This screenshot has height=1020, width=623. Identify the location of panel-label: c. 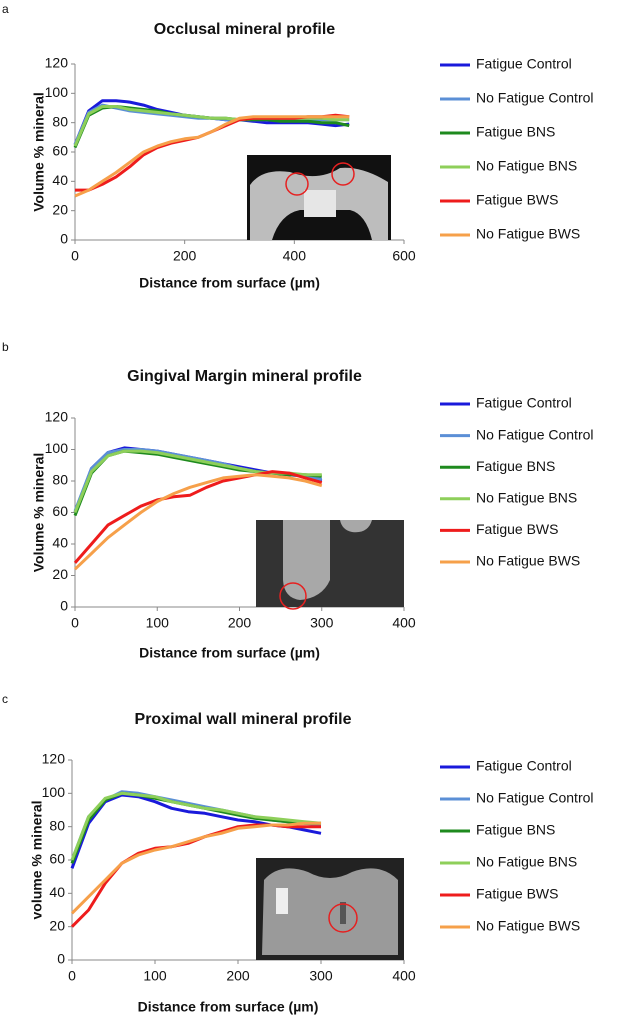
(5, 699).